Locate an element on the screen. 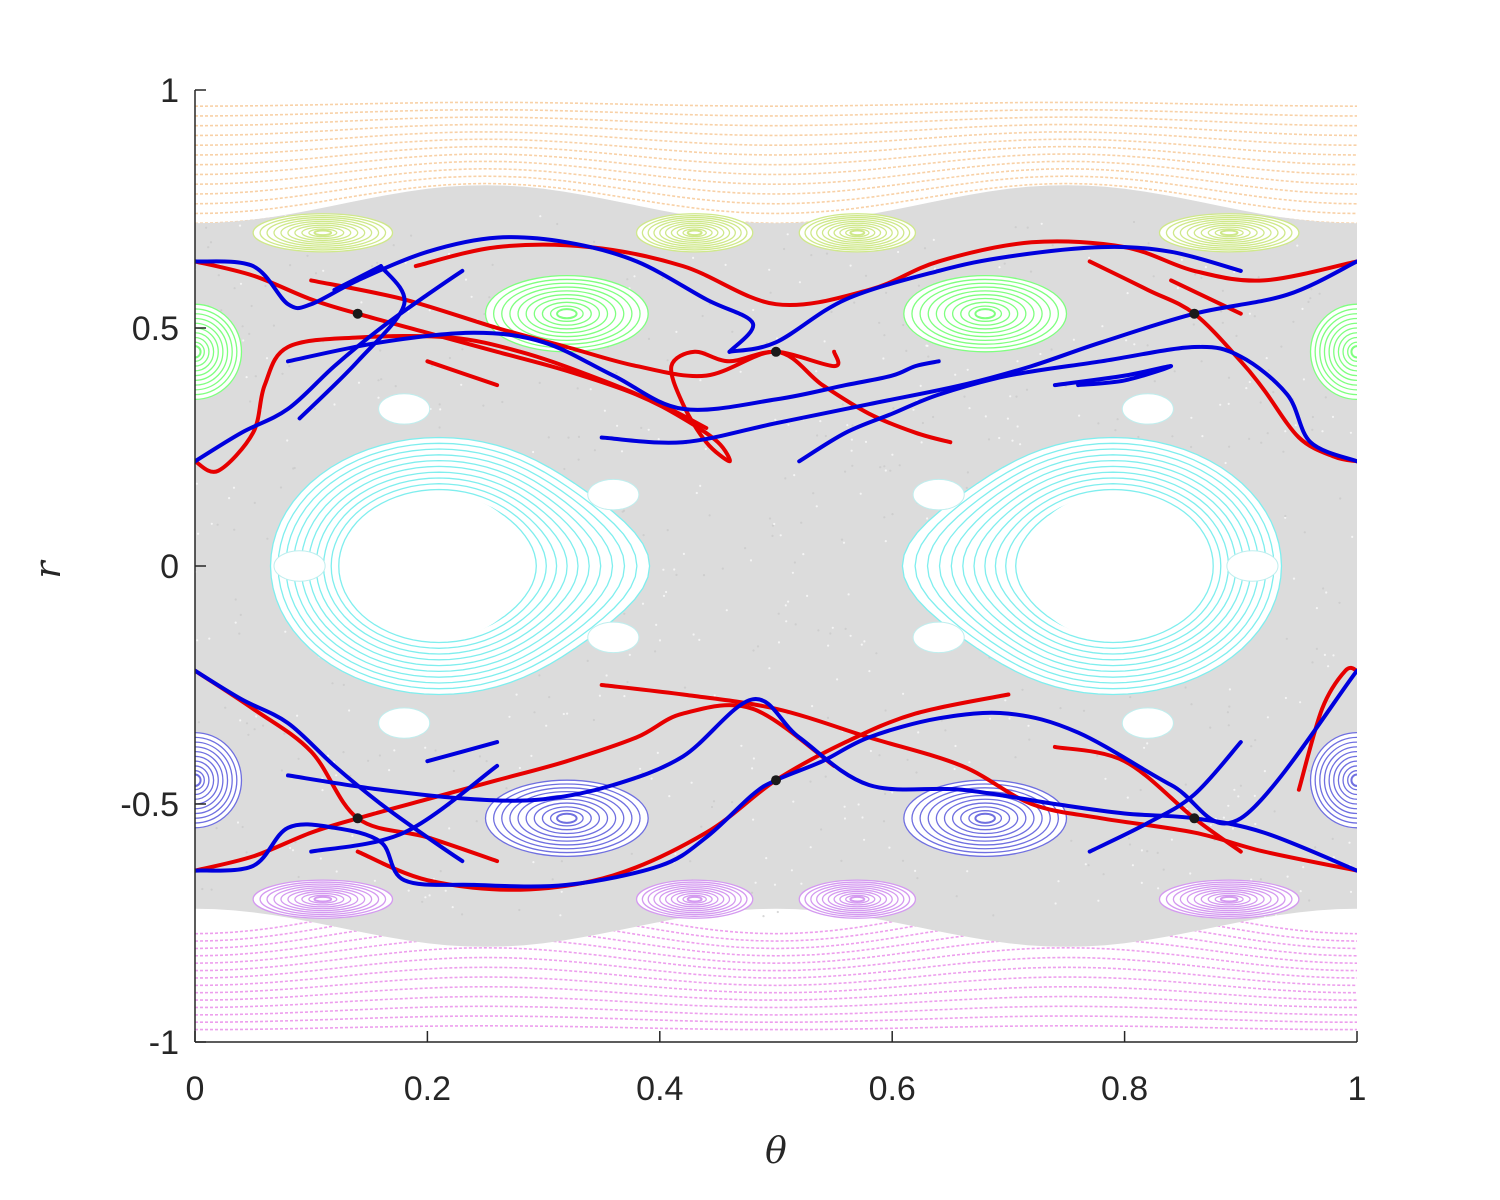 This screenshot has height=1200, width=1500. stable-manifold-curve is located at coordinates (1077, 404).